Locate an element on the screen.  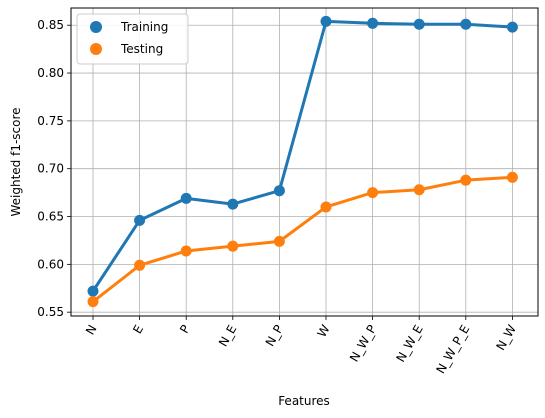
legend-label-training: Training is located at coordinates (144, 27).